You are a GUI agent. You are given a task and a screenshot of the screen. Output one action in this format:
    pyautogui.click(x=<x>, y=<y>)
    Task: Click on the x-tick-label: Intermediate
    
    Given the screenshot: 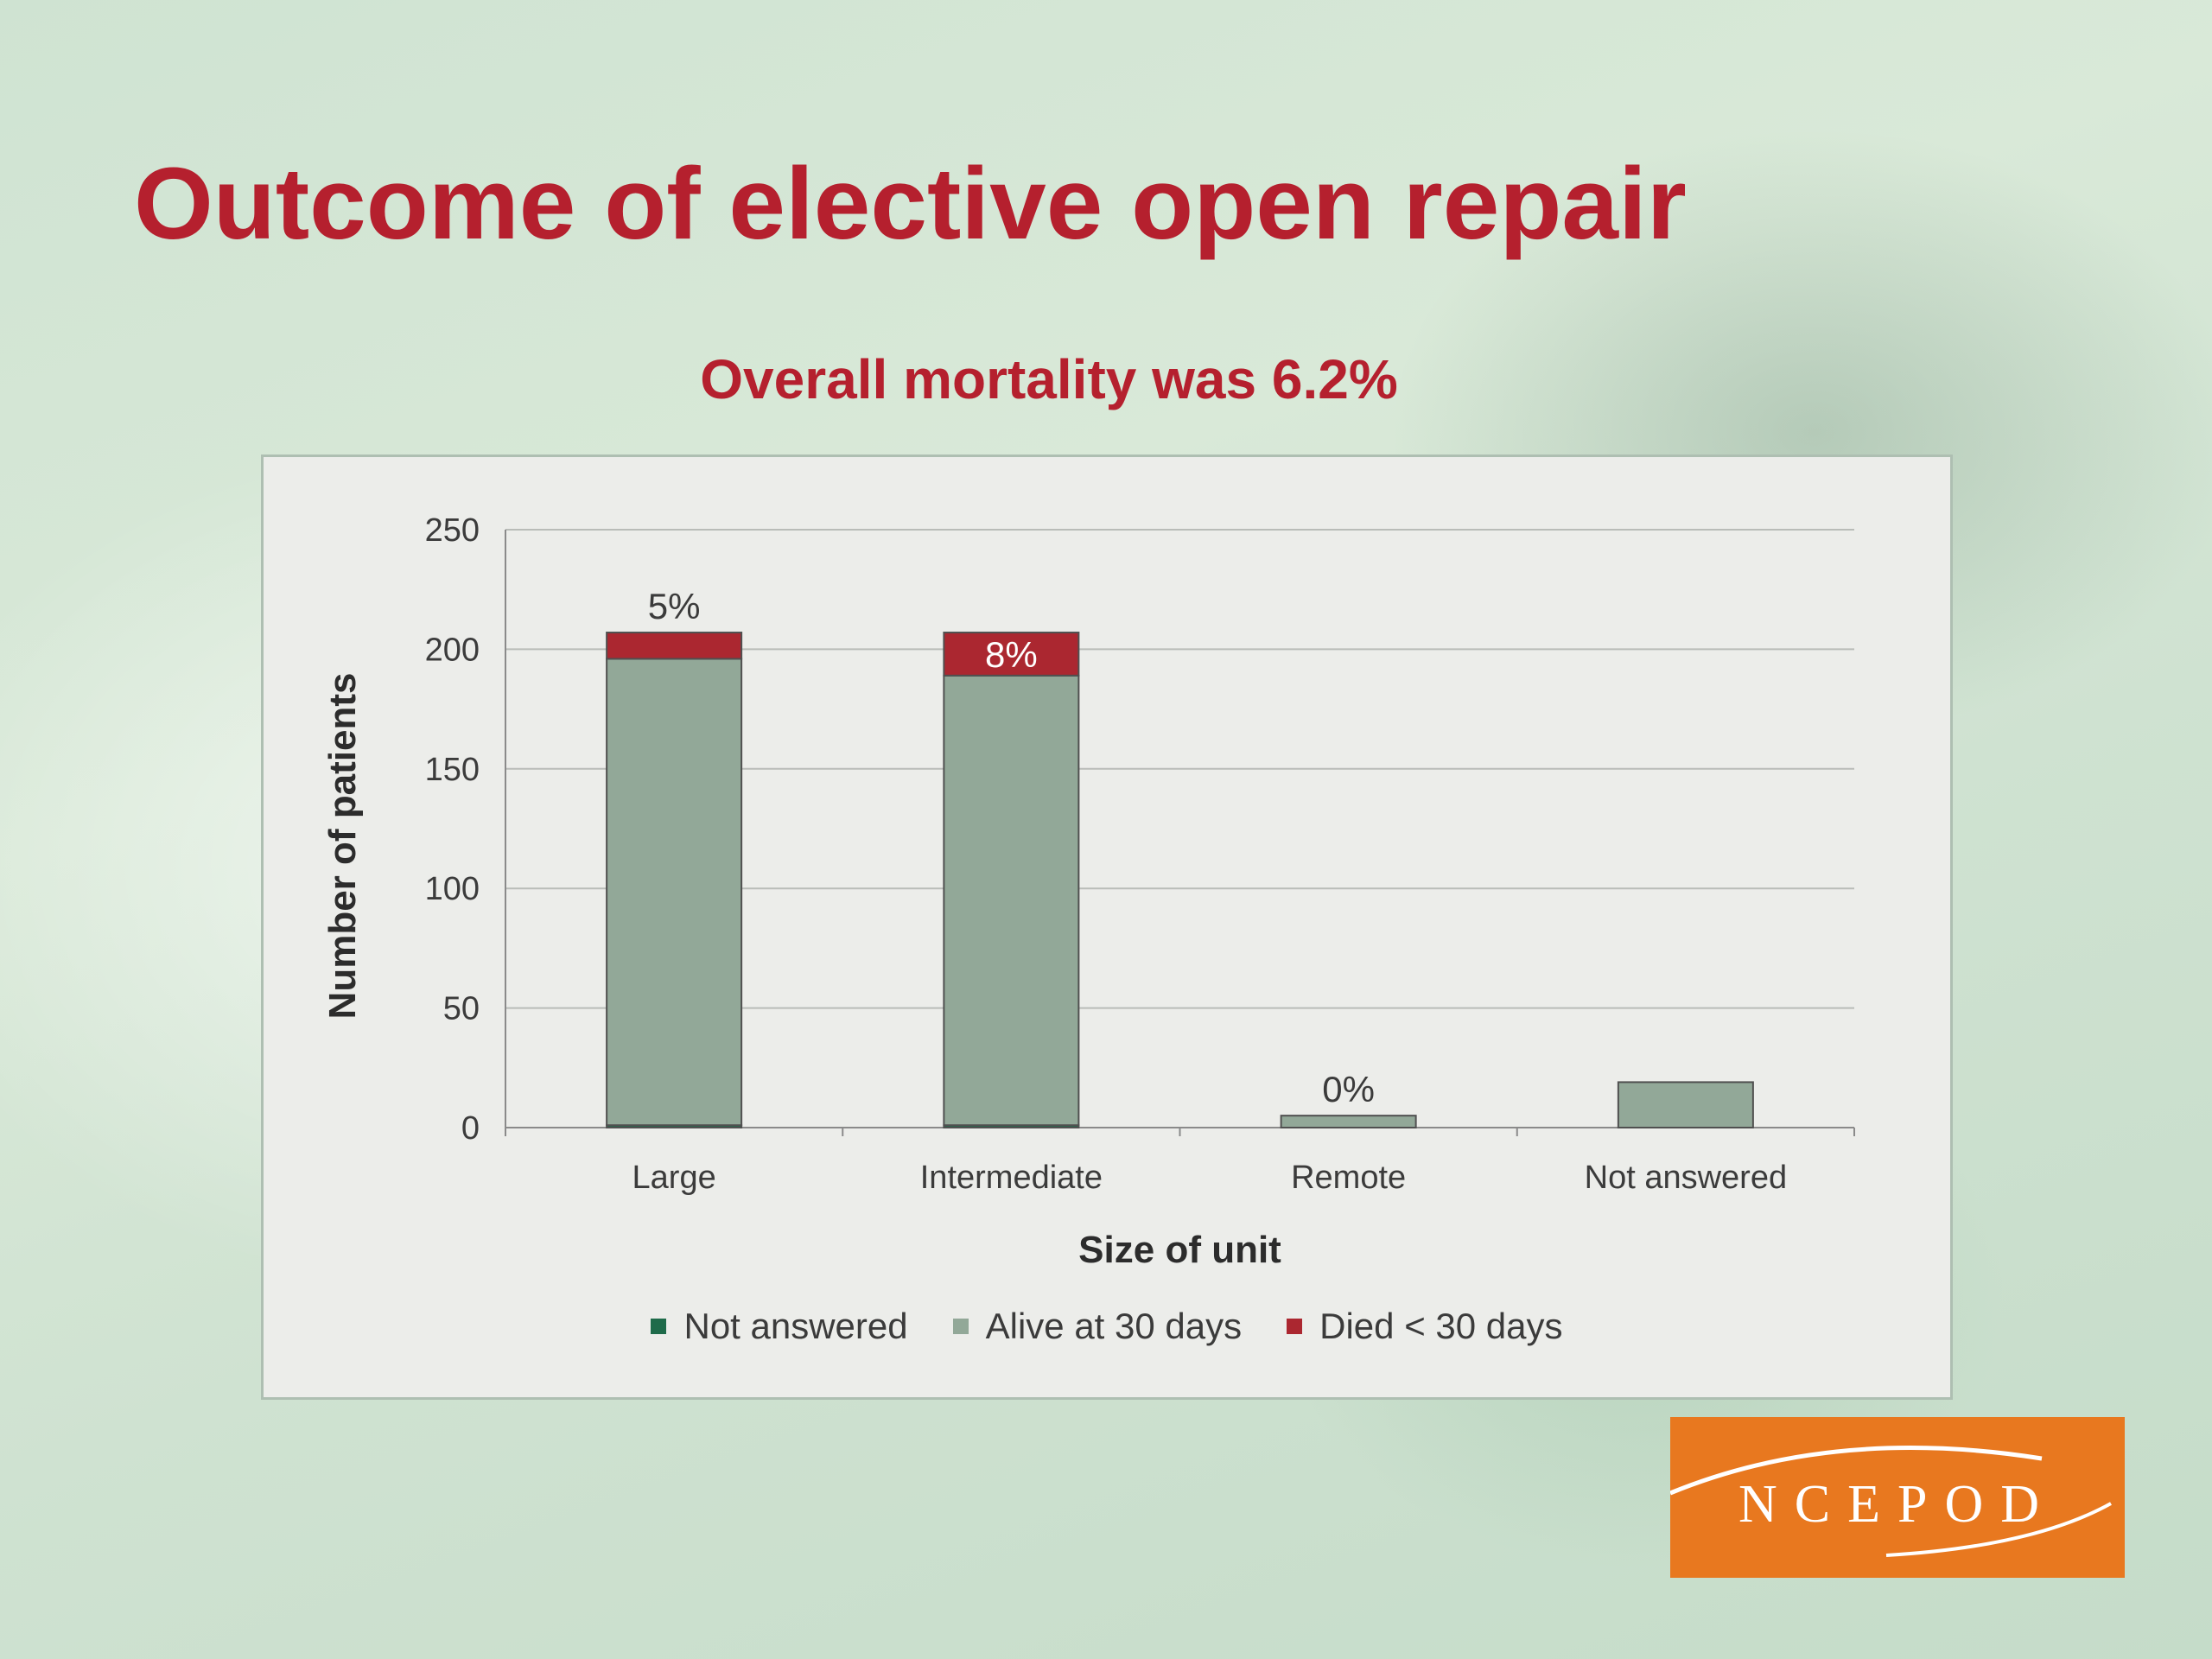 What is the action you would take?
    pyautogui.click(x=1011, y=1178)
    